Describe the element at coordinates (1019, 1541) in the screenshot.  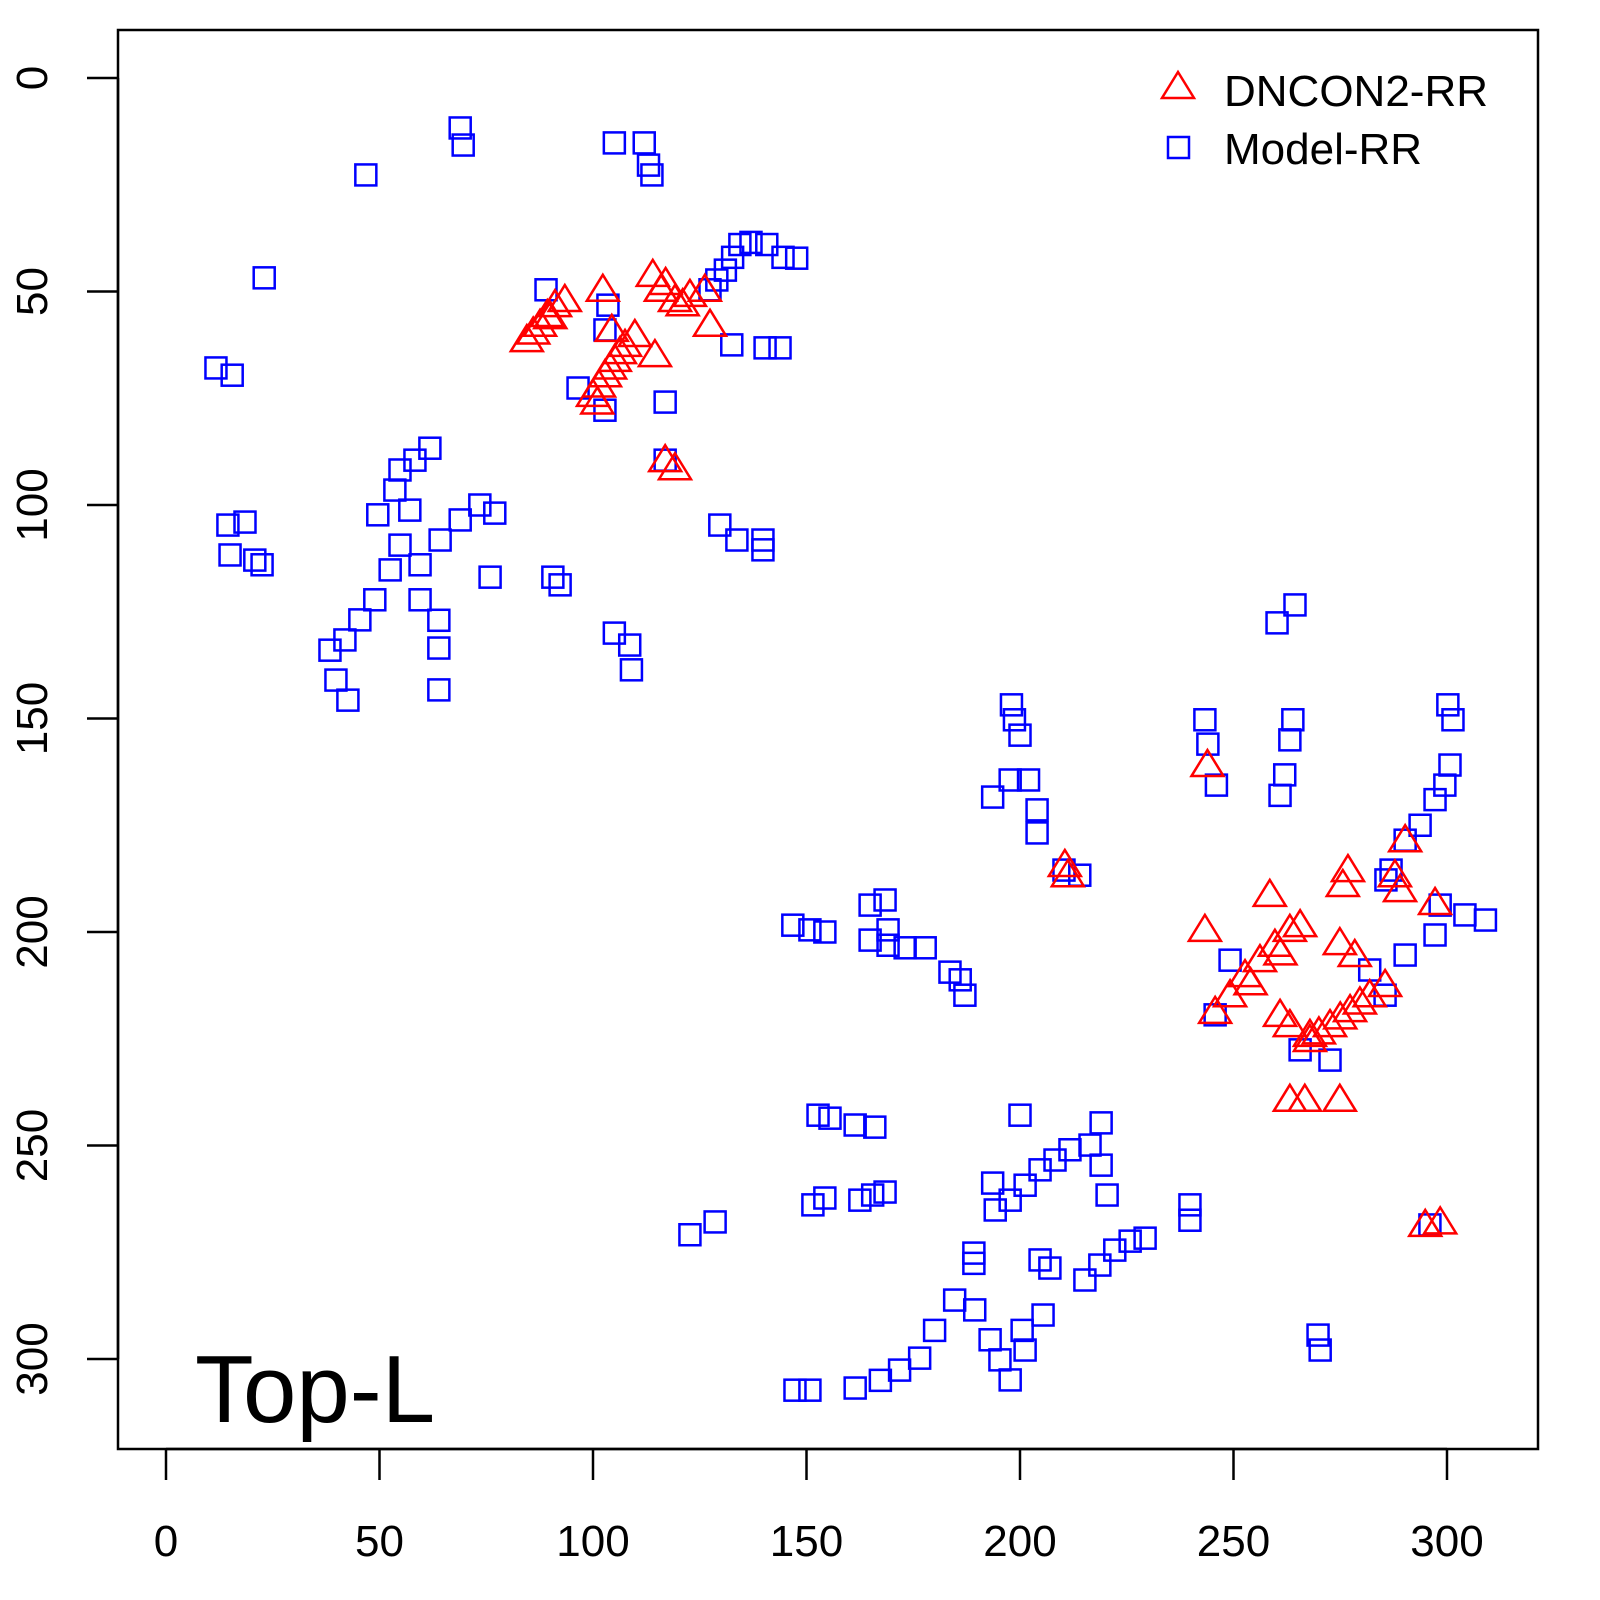
I see `x-tick-label: 200` at that location.